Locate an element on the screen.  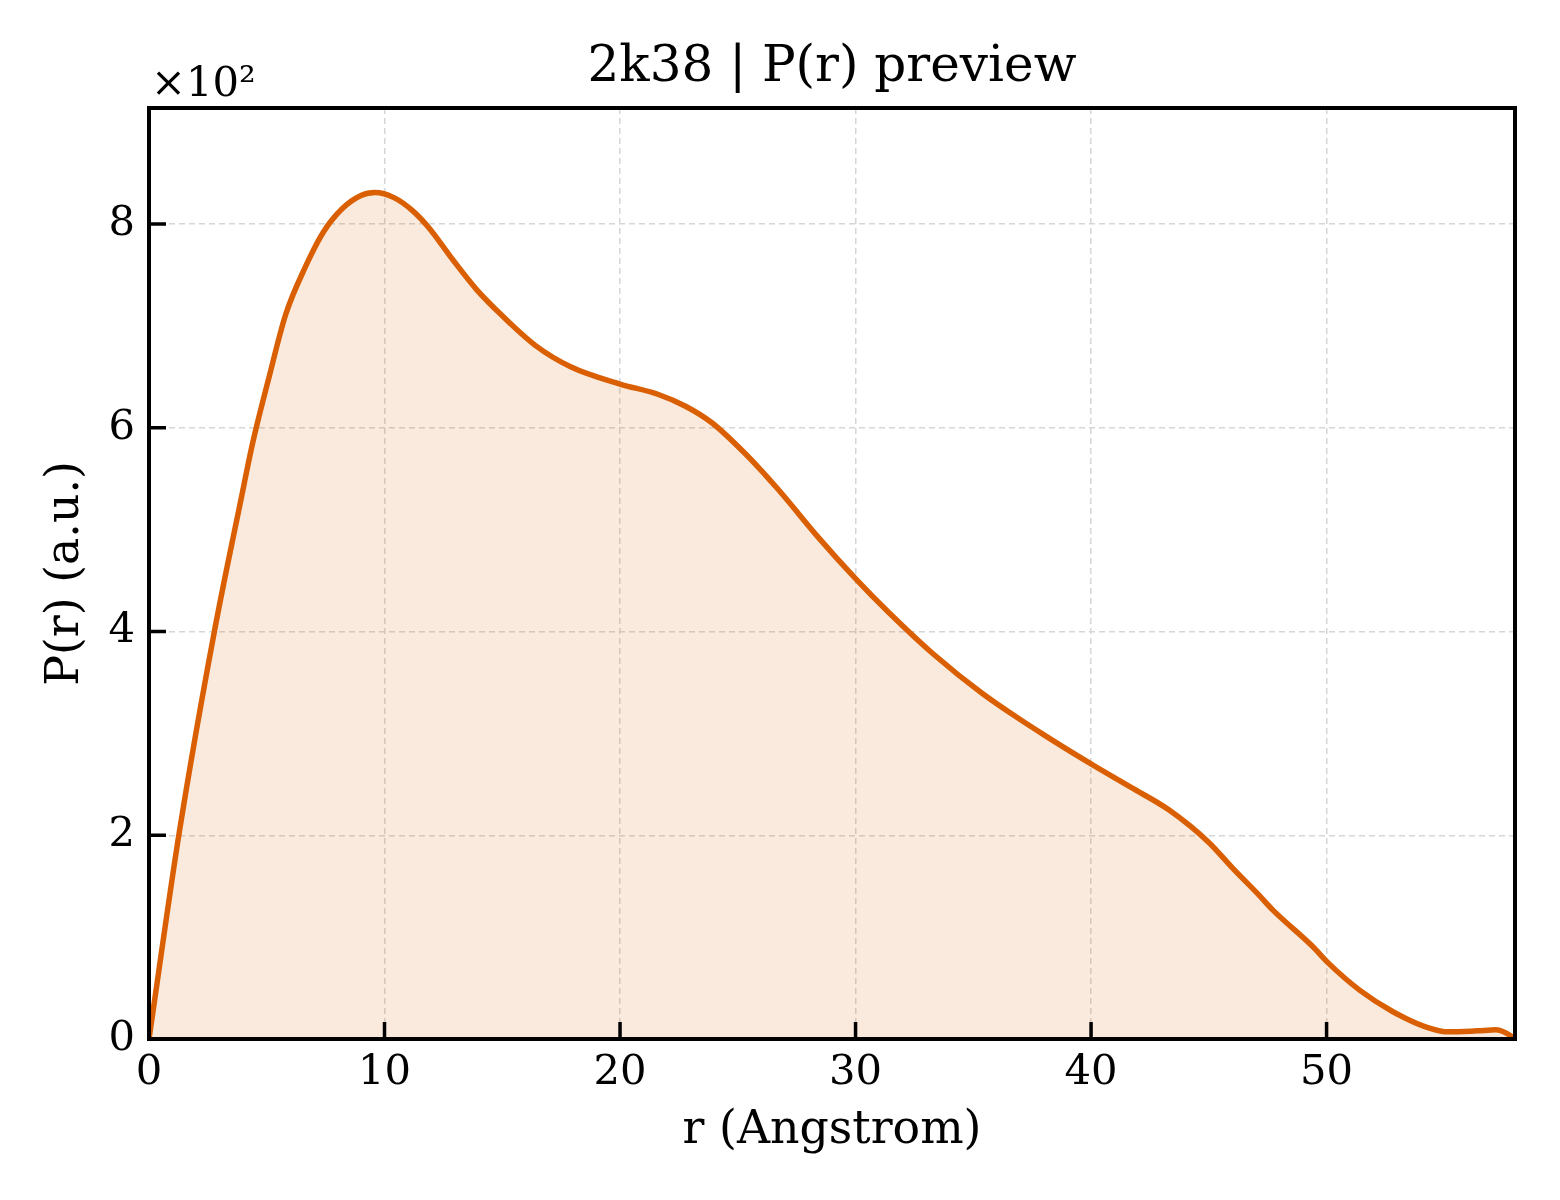
x-tick-label: 50 is located at coordinates (1327, 1069).